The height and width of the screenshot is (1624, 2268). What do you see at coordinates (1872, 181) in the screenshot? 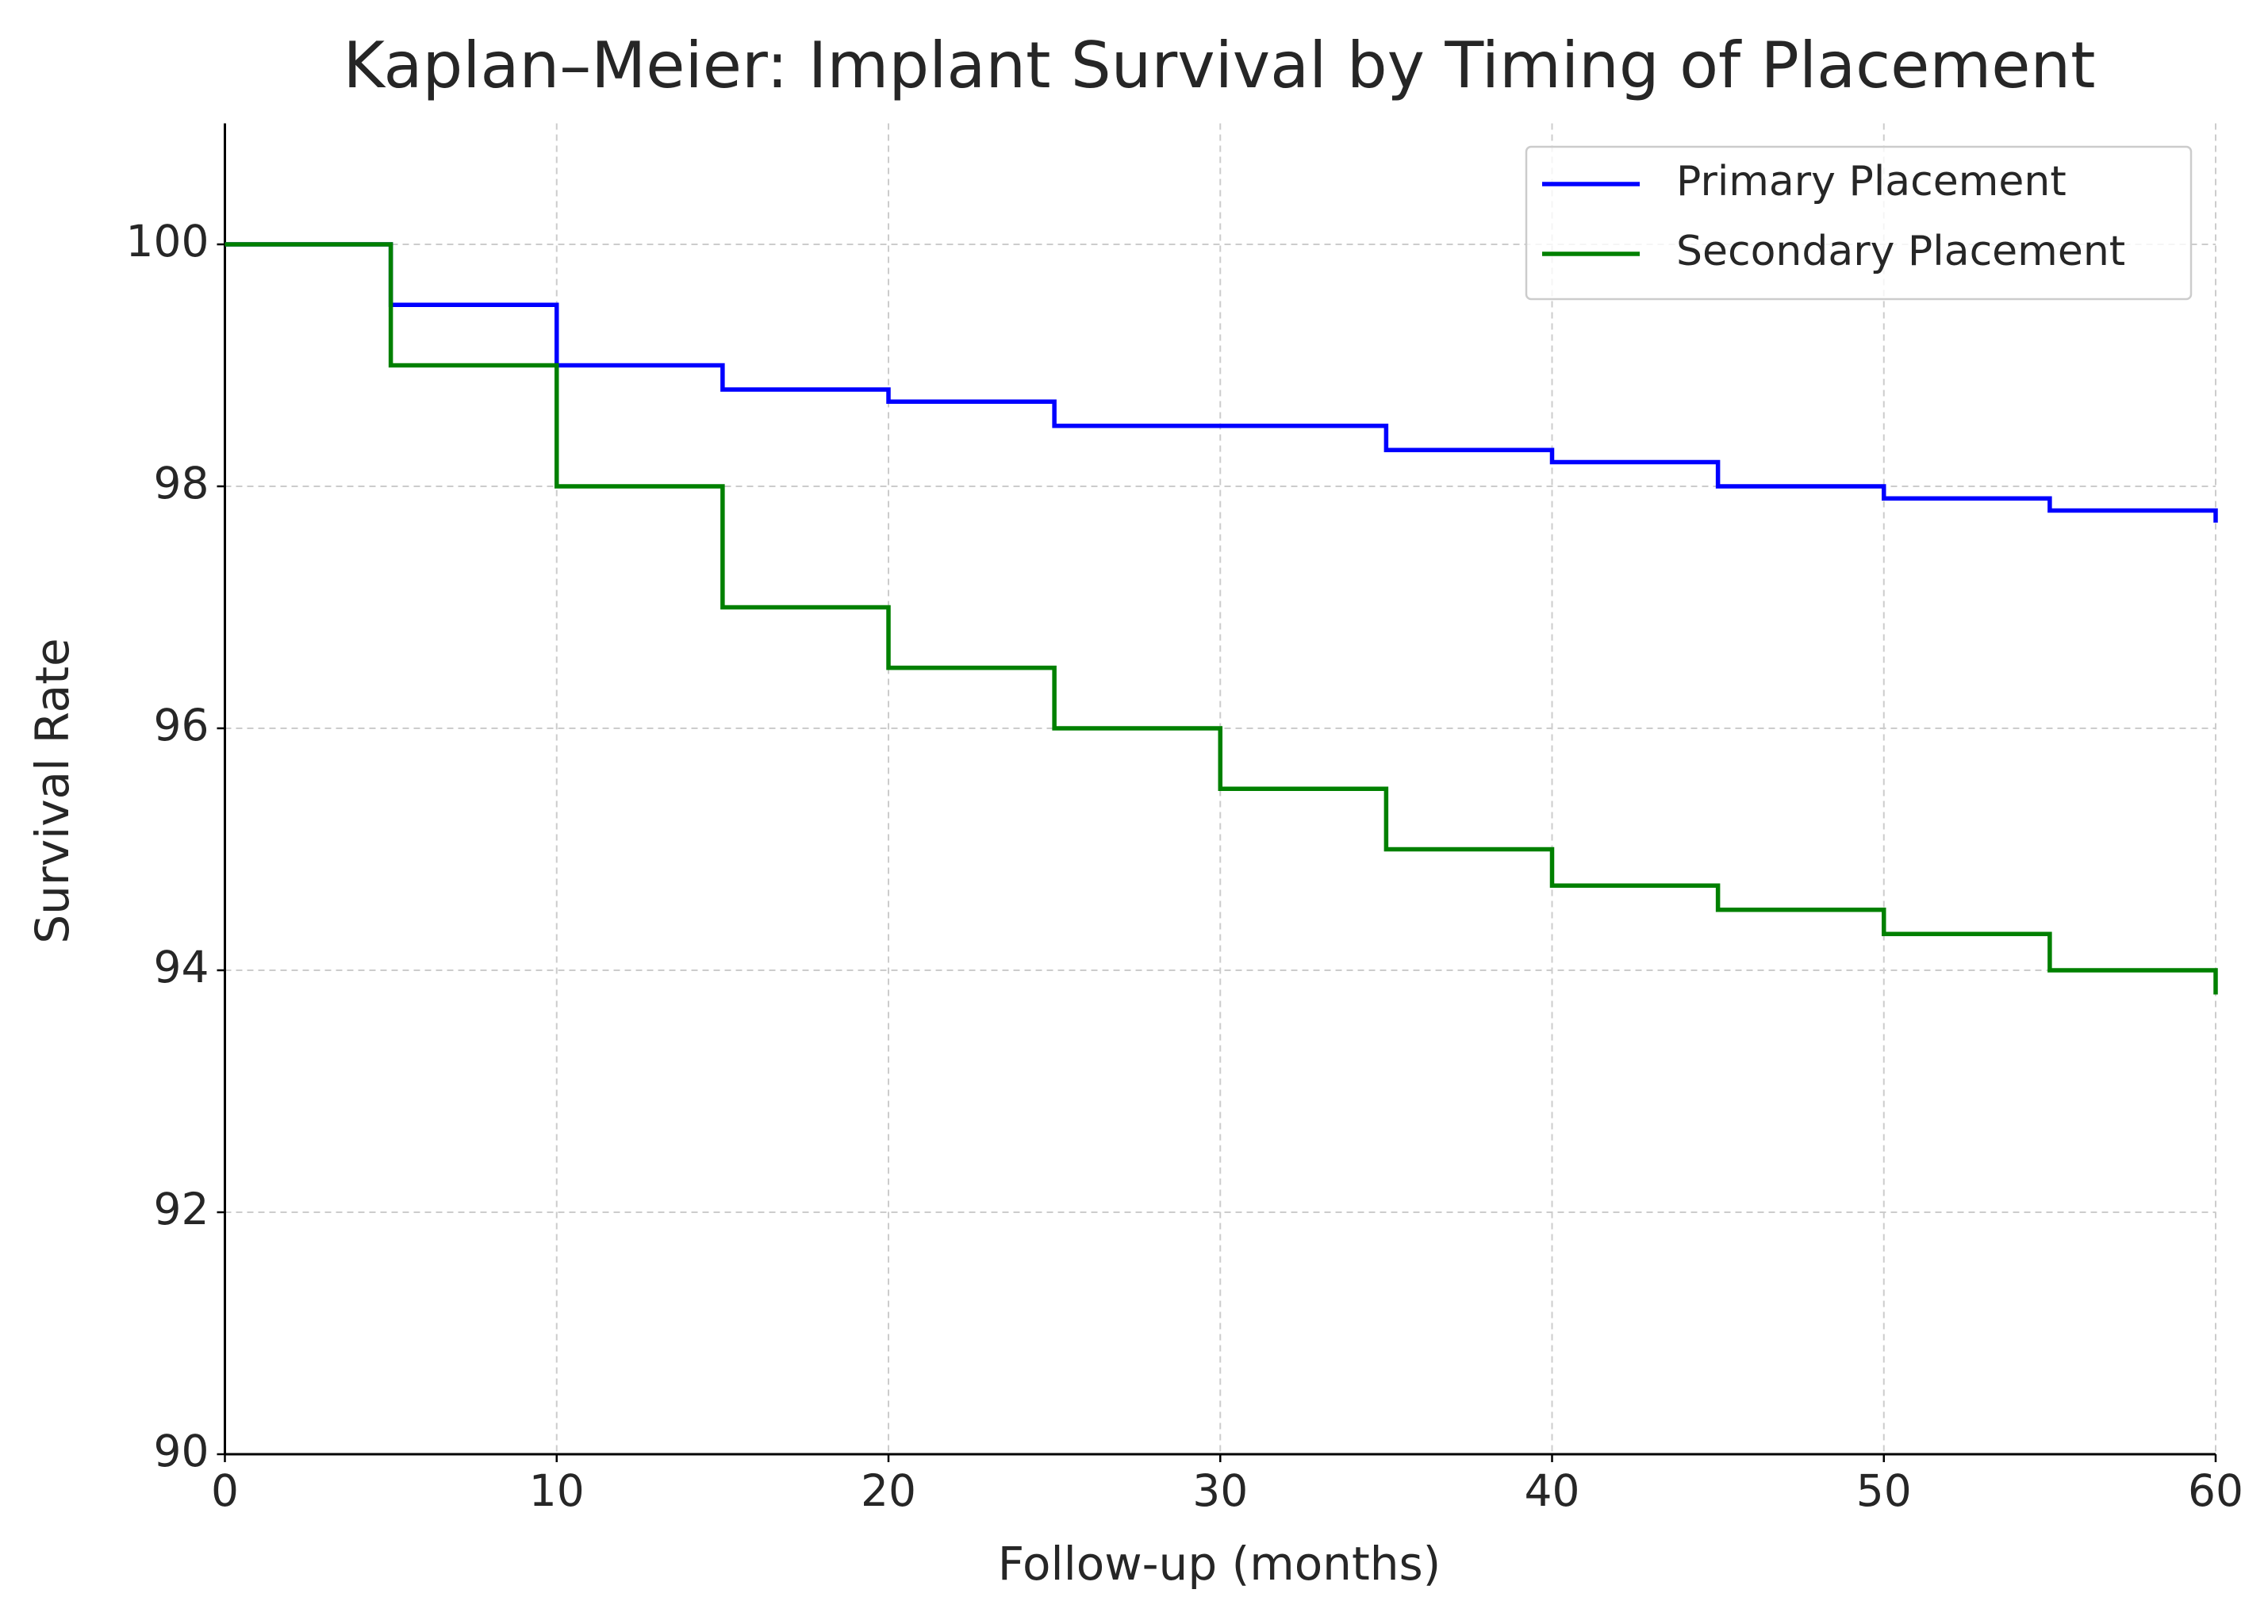
I see `legend-label: Primary Placement` at bounding box center [1872, 181].